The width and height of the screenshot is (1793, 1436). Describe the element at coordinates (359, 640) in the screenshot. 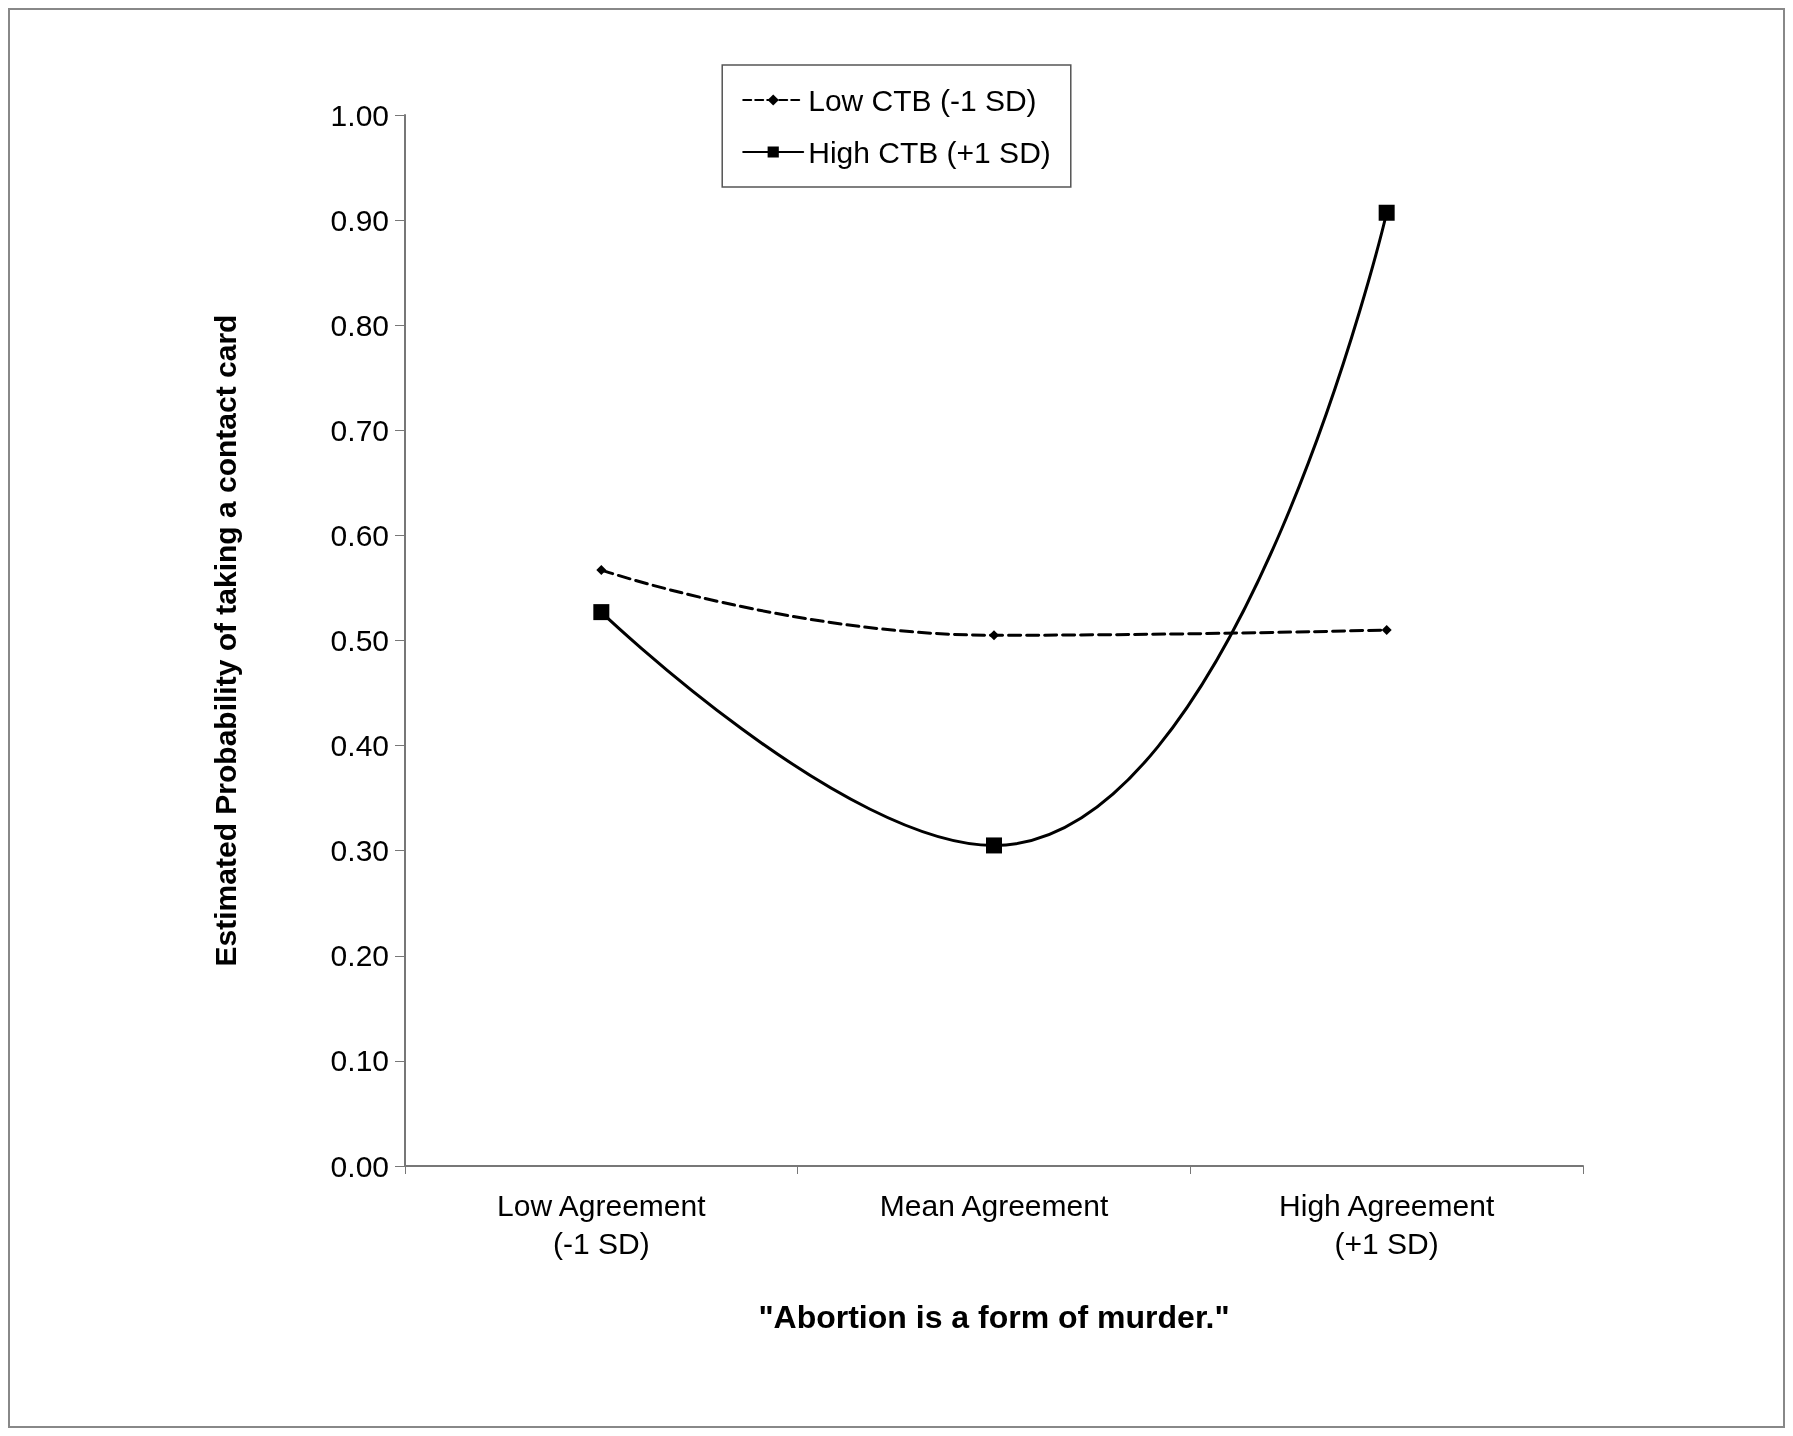

I see `y-tick-label: 0.50` at that location.